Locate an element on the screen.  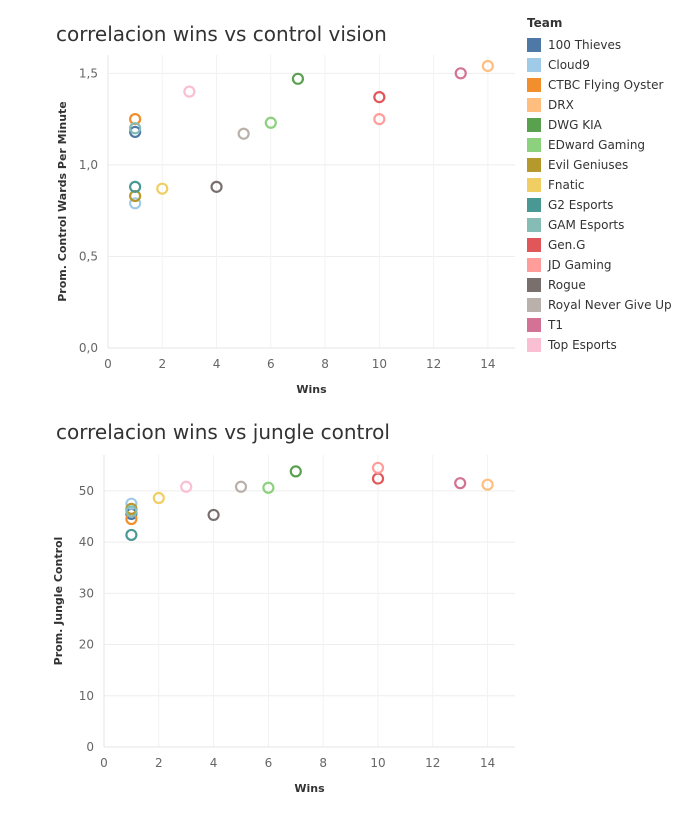
y-tick-label: 10 is located at coordinates (86, 696).